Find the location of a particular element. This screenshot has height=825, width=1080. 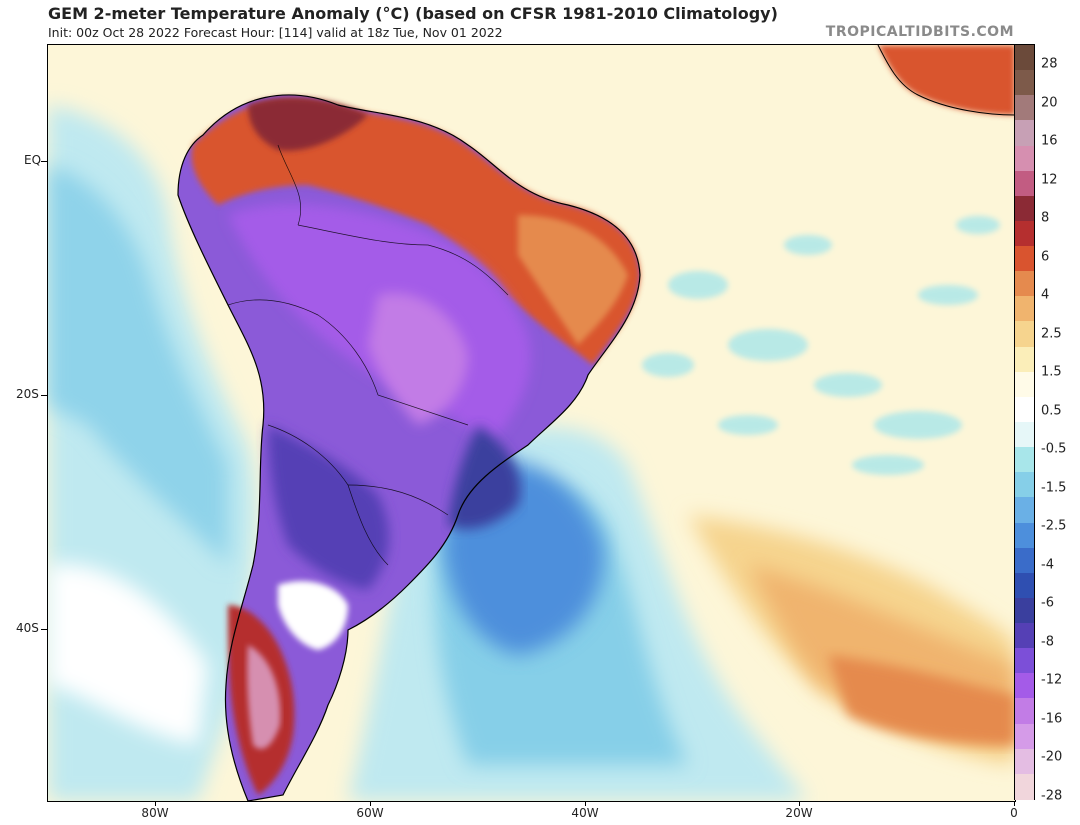

lat-tick-20s is located at coordinates (44, 395).